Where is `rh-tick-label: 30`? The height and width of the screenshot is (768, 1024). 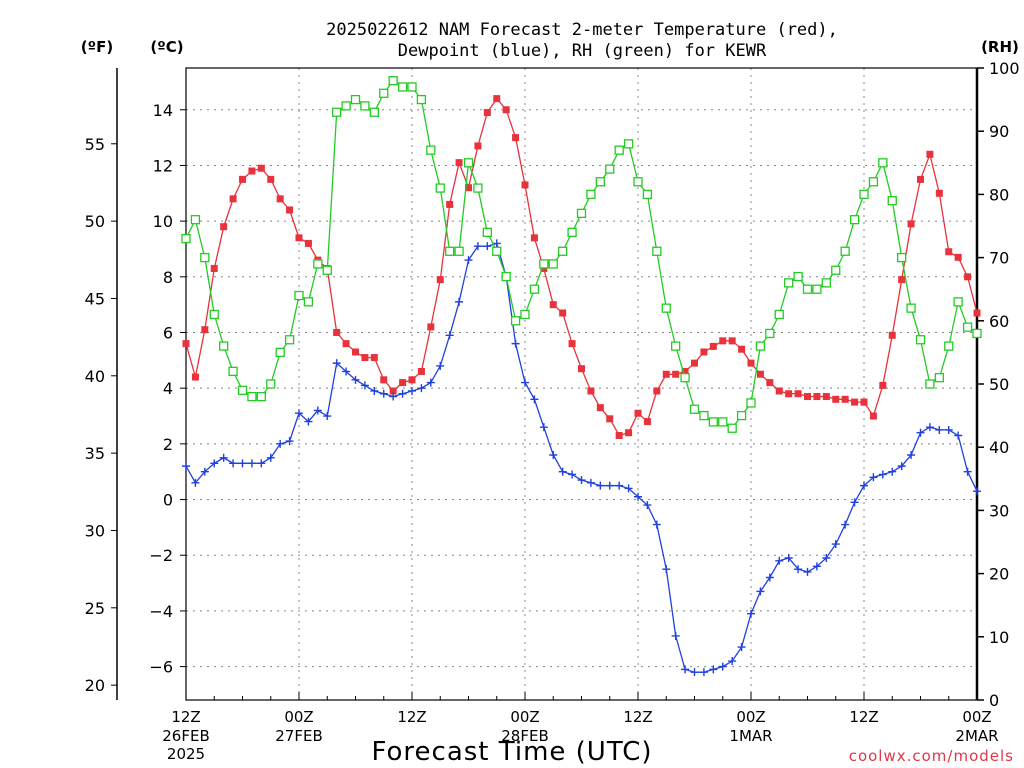 rh-tick-label: 30 is located at coordinates (999, 510).